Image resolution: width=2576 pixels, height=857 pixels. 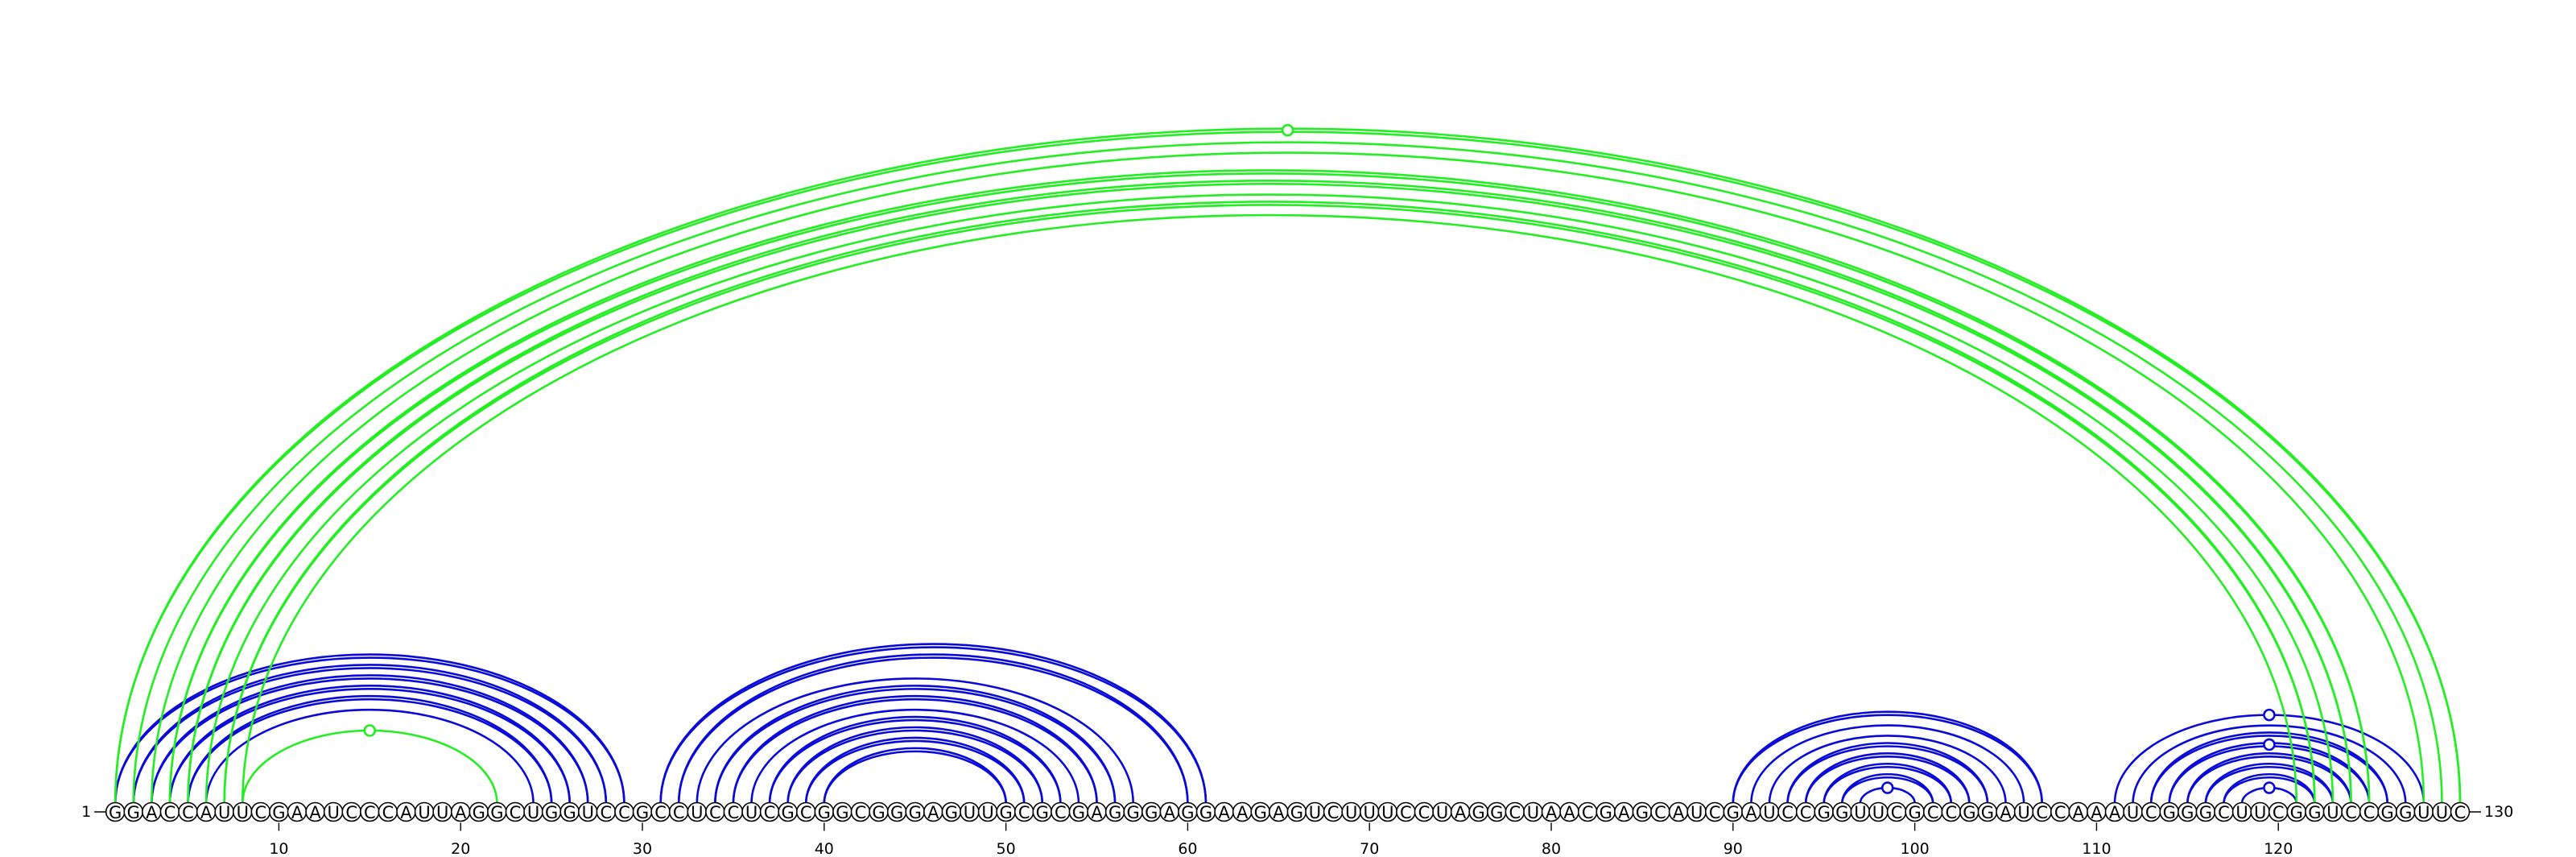 What do you see at coordinates (86, 812) in the screenshot?
I see `sequence-start-label: 1` at bounding box center [86, 812].